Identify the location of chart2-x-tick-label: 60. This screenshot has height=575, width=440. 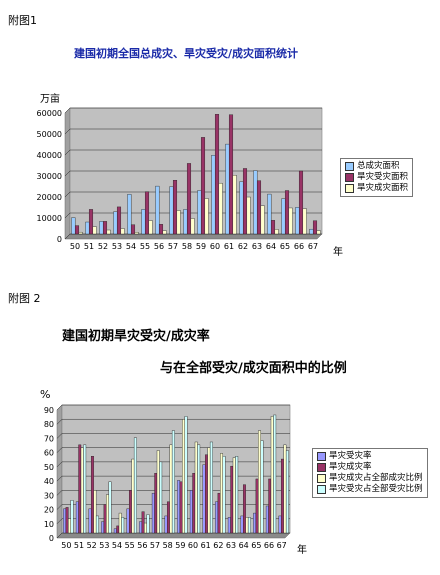
(193, 545).